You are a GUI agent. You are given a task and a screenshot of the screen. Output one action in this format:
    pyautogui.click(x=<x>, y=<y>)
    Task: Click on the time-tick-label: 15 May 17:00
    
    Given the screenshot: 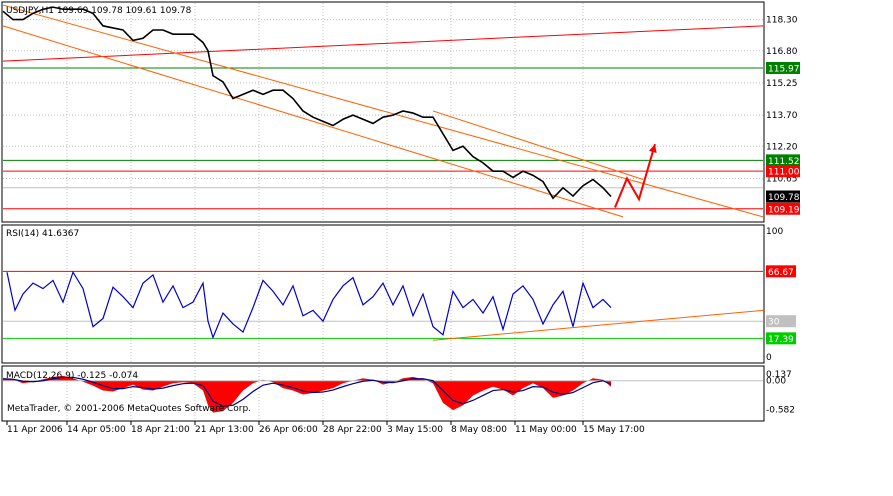 What is the action you would take?
    pyautogui.click(x=614, y=430)
    